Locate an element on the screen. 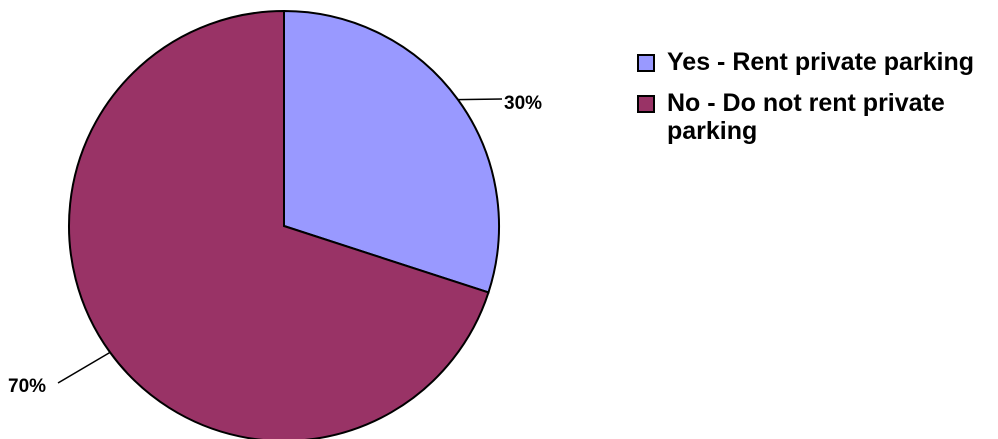 The width and height of the screenshot is (998, 439). legend-item-no: No - Do not rent private parking is located at coordinates (817, 117).